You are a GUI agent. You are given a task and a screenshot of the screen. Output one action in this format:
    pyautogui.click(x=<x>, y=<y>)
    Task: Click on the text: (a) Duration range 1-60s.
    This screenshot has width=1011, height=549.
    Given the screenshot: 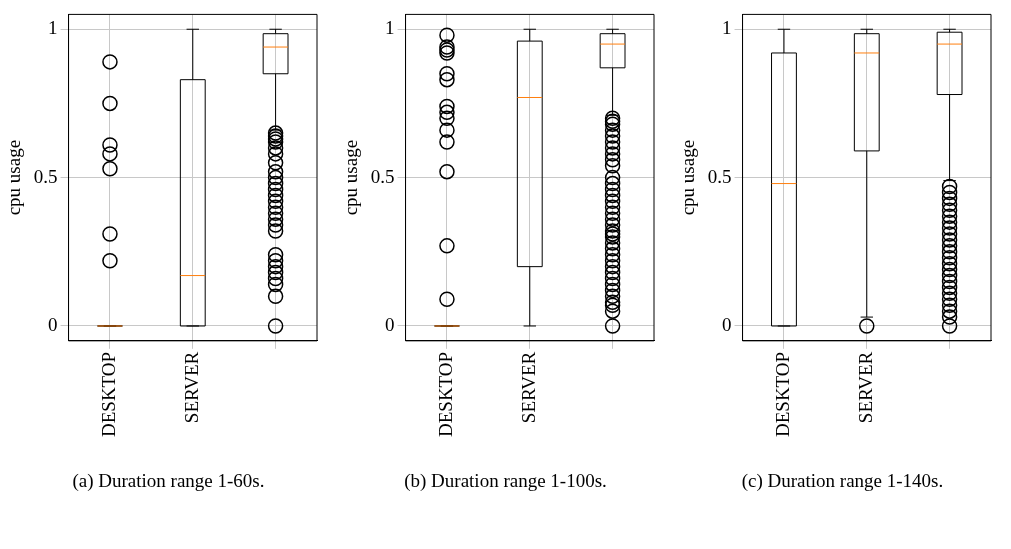 What is the action you would take?
    pyautogui.click(x=168, y=481)
    